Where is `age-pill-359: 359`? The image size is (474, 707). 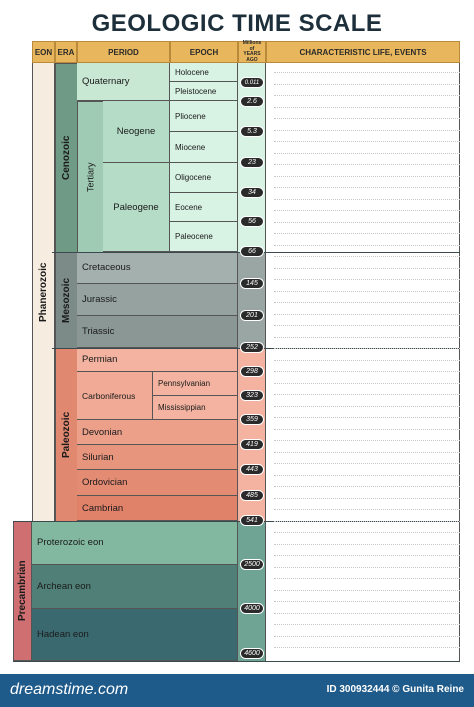 age-pill-359: 359 is located at coordinates (252, 419).